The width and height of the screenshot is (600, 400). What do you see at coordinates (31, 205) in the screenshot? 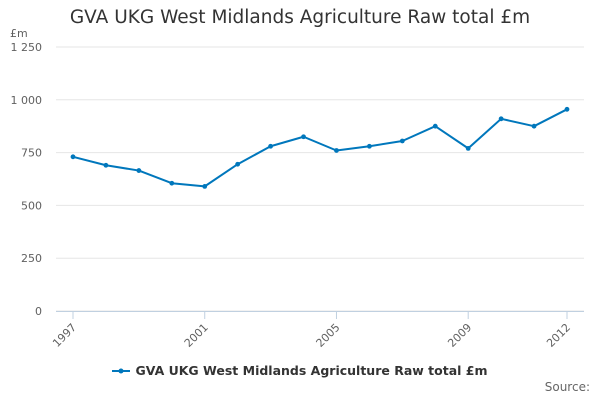
I see `y-tick-label: 500` at bounding box center [31, 205].